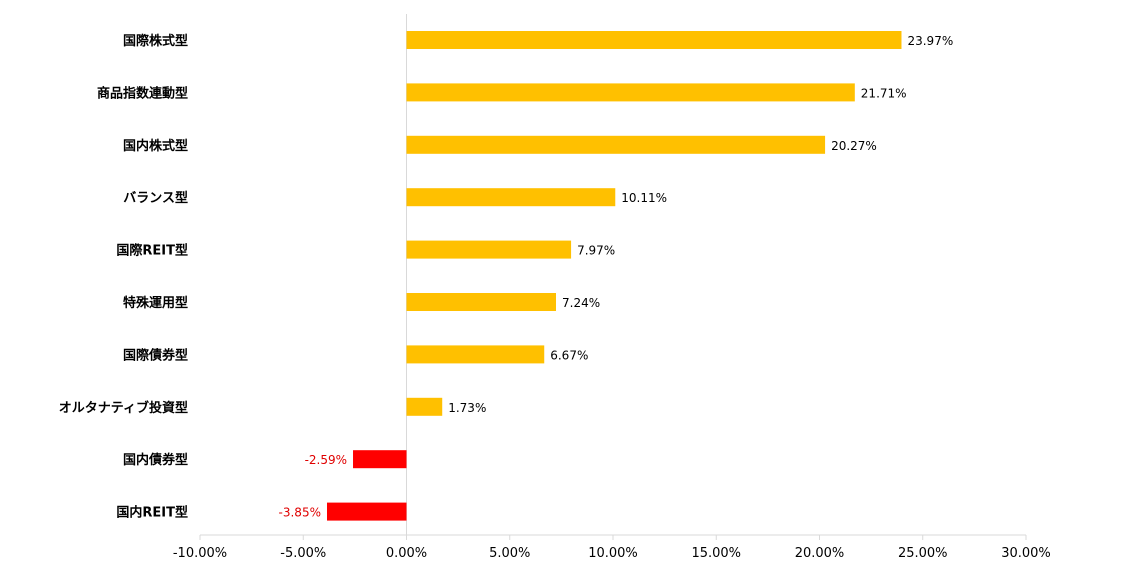 This screenshot has width=1123, height=575. Describe the element at coordinates (155, 460) in the screenshot. I see `category-label: 国内債券型` at that location.